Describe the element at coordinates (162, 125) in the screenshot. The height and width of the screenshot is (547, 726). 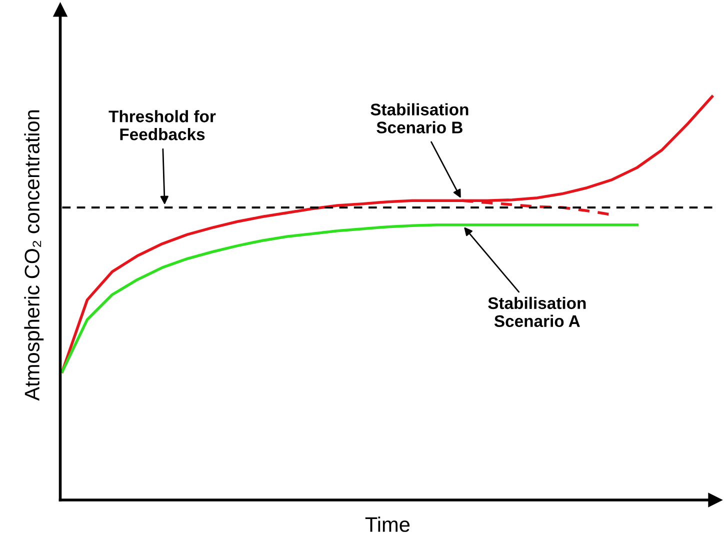
I see `ref-line-label: Threshold for Feedbacks` at that location.